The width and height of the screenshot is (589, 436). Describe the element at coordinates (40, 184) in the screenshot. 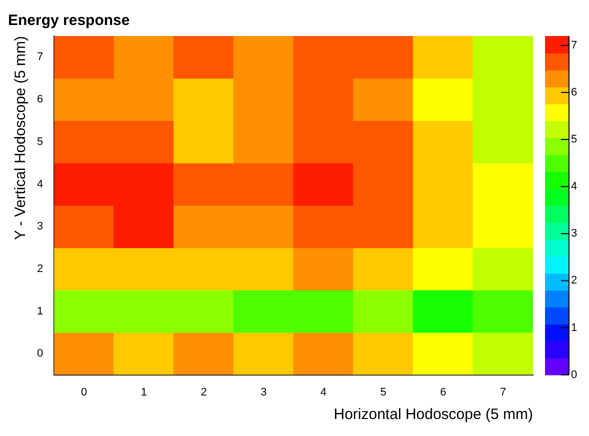

I see `y-tick-label: 4` at that location.